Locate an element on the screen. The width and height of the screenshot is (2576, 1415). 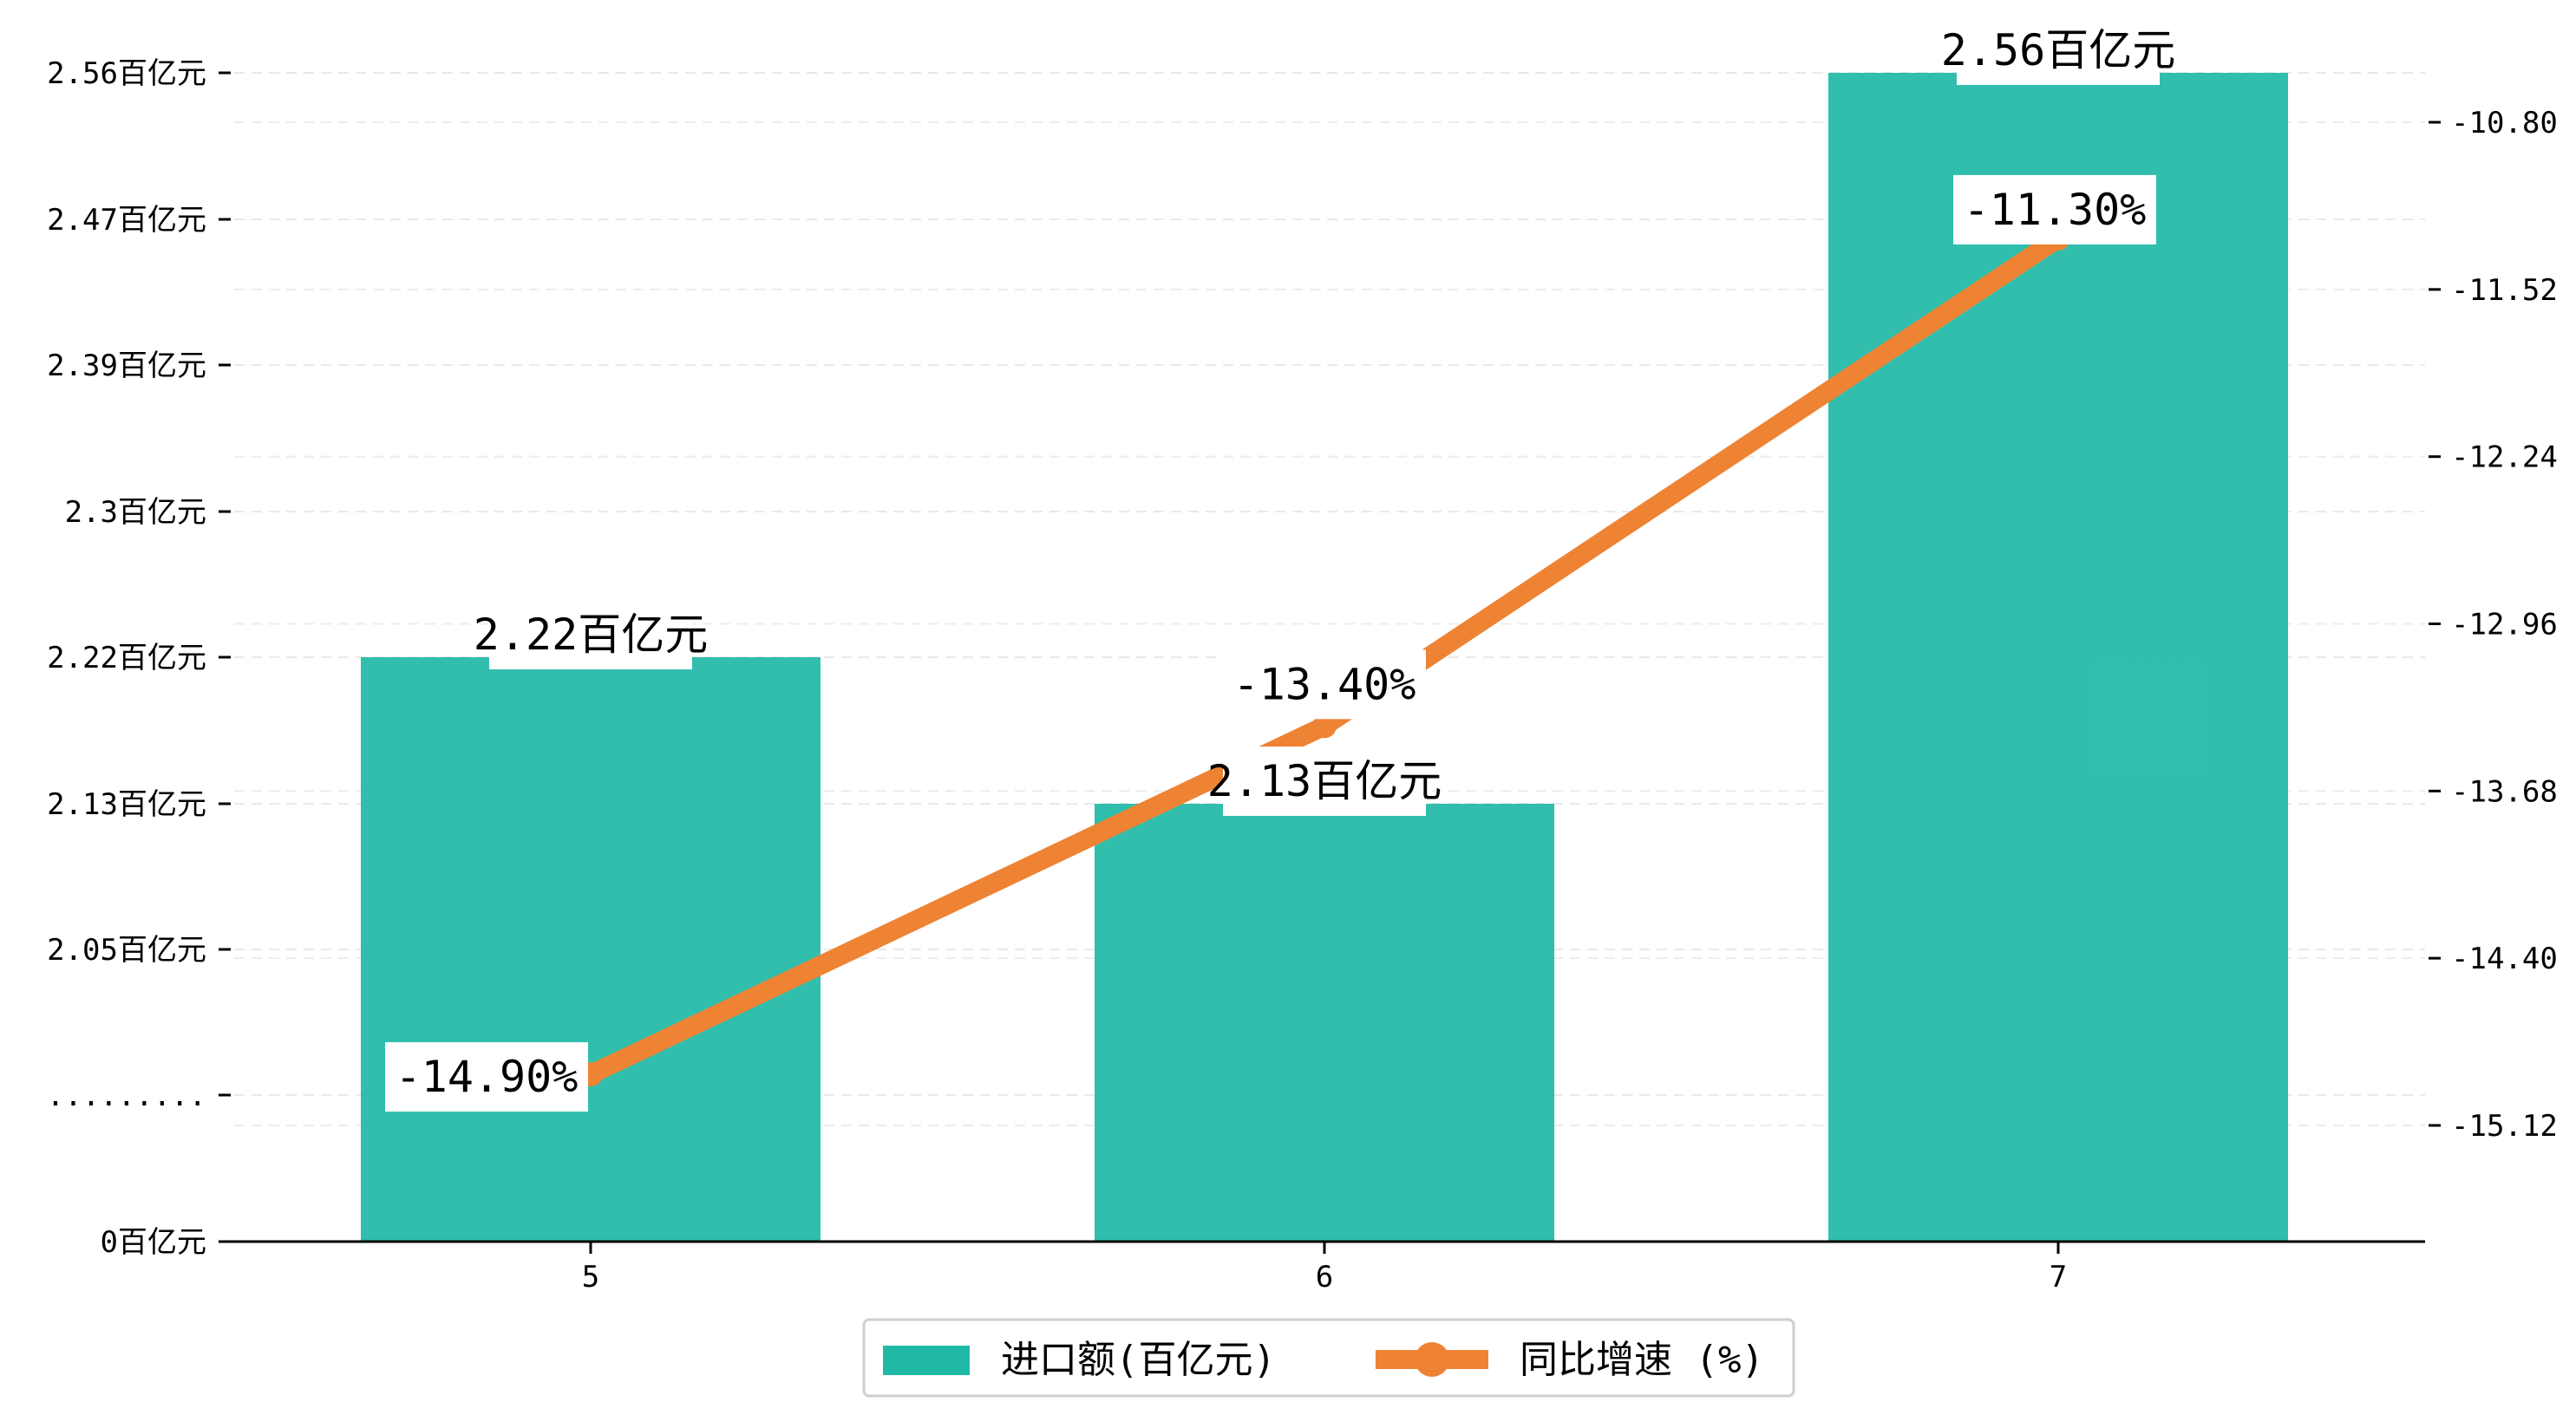
line-point is located at coordinates (1324, 726).